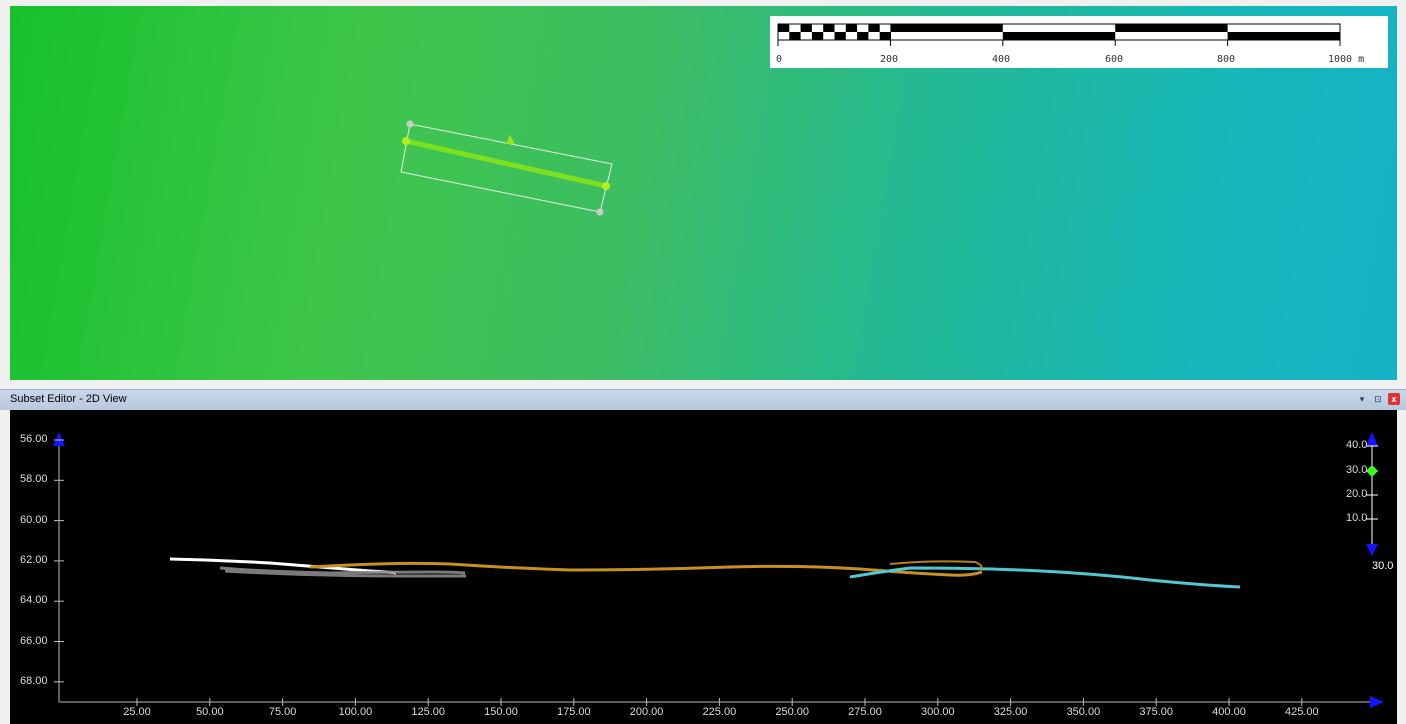  What do you see at coordinates (1301, 712) in the screenshot?
I see `x-axis-label: 425.00` at bounding box center [1301, 712].